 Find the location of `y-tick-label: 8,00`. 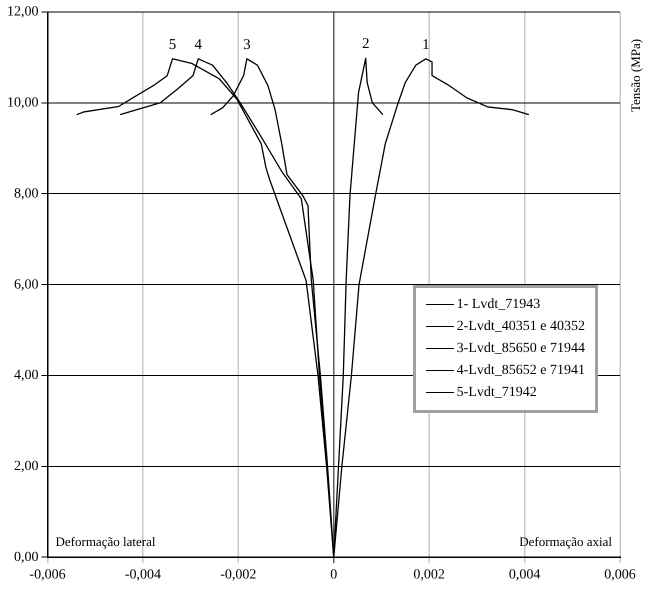

y-tick-label: 8,00 is located at coordinates (26, 194).